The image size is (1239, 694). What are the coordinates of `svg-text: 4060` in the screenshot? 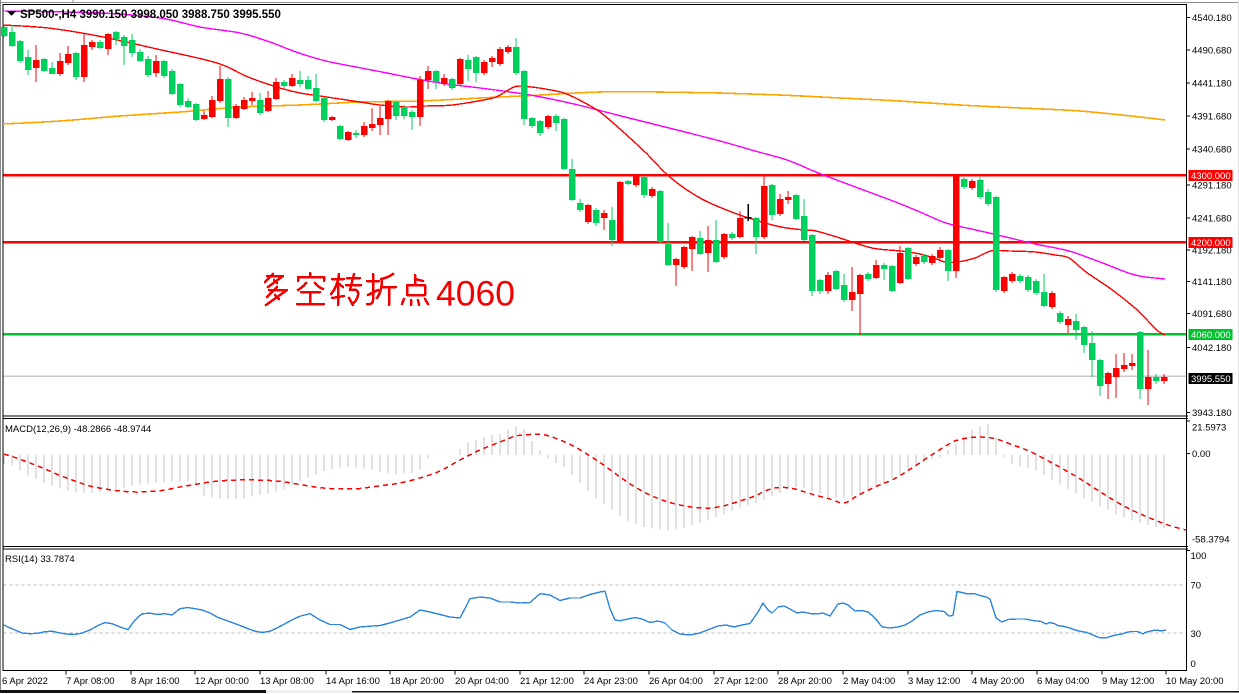 It's located at (475, 294).